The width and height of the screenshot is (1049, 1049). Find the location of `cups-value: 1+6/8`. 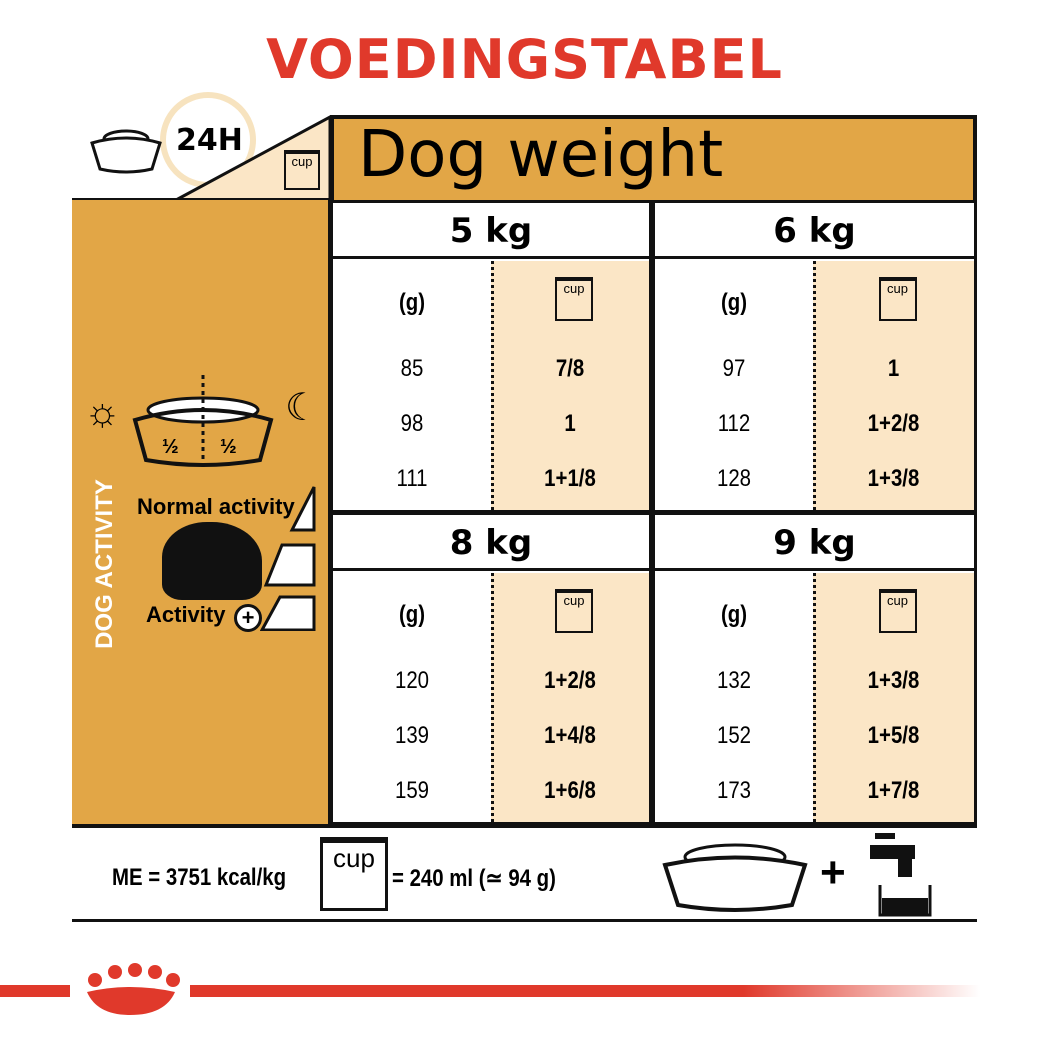

cups-value: 1+6/8 is located at coordinates (570, 790).